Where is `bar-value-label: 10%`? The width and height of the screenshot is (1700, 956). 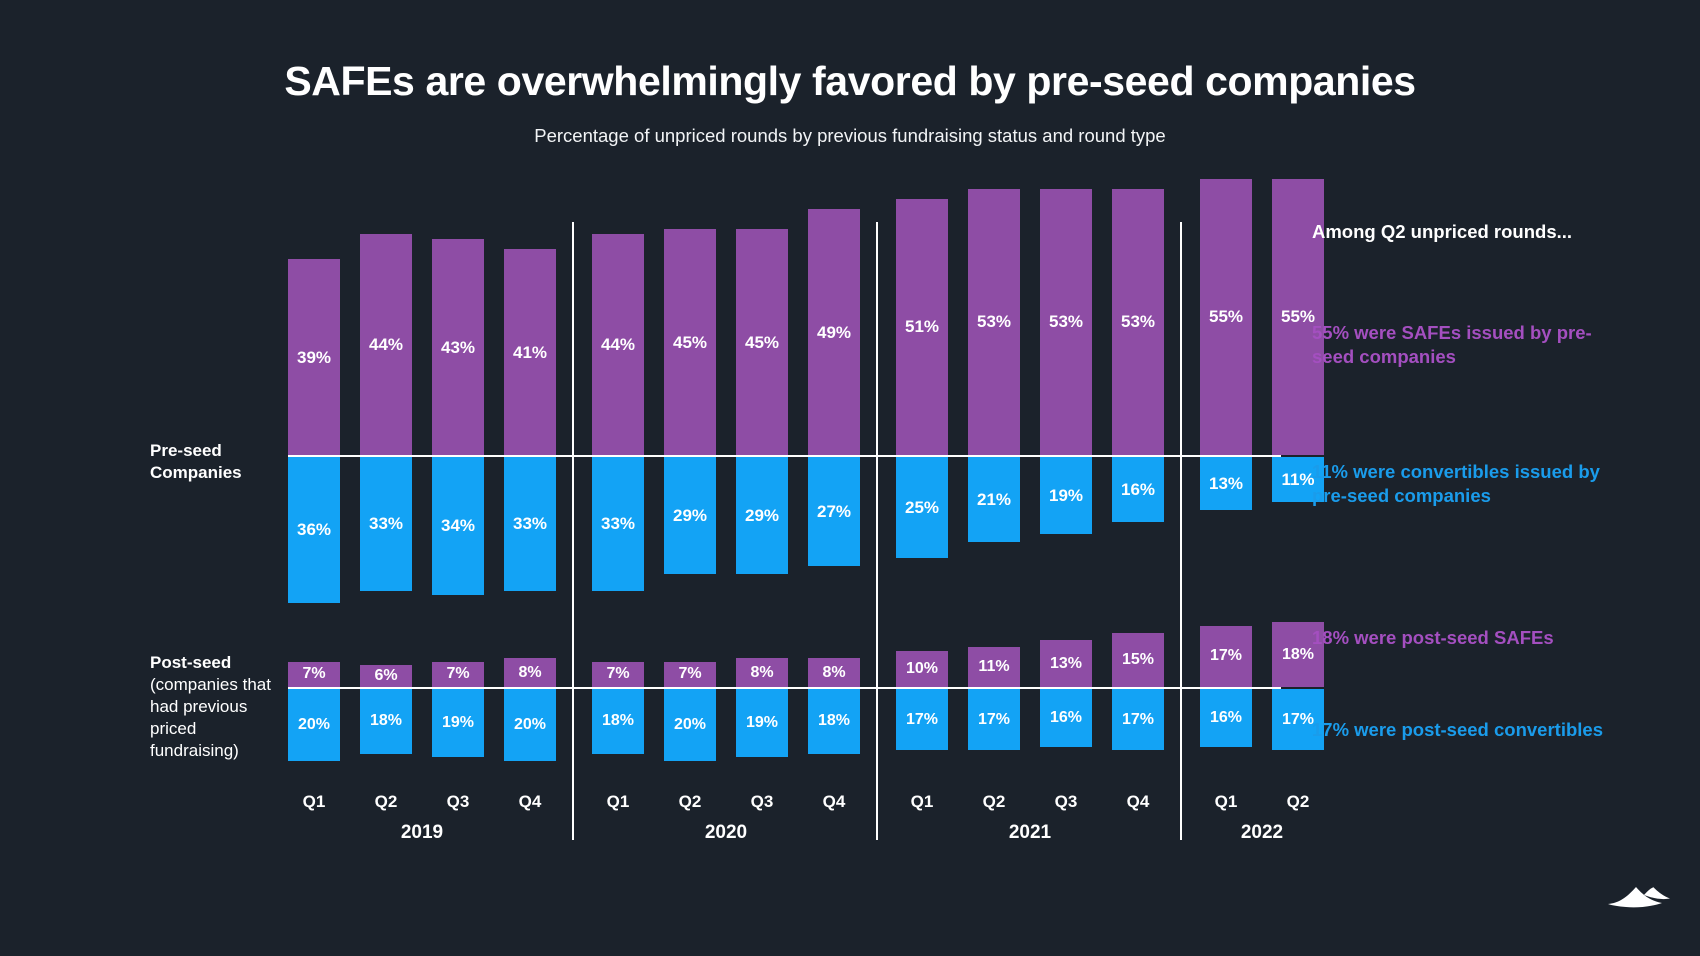
bar-value-label: 10% is located at coordinates (922, 668).